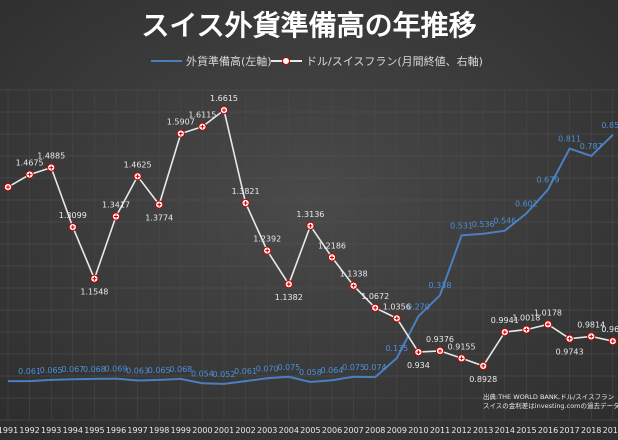  Describe the element at coordinates (505, 320) in the screenshot. I see `usdchf-data-label: 0.9941` at that location.